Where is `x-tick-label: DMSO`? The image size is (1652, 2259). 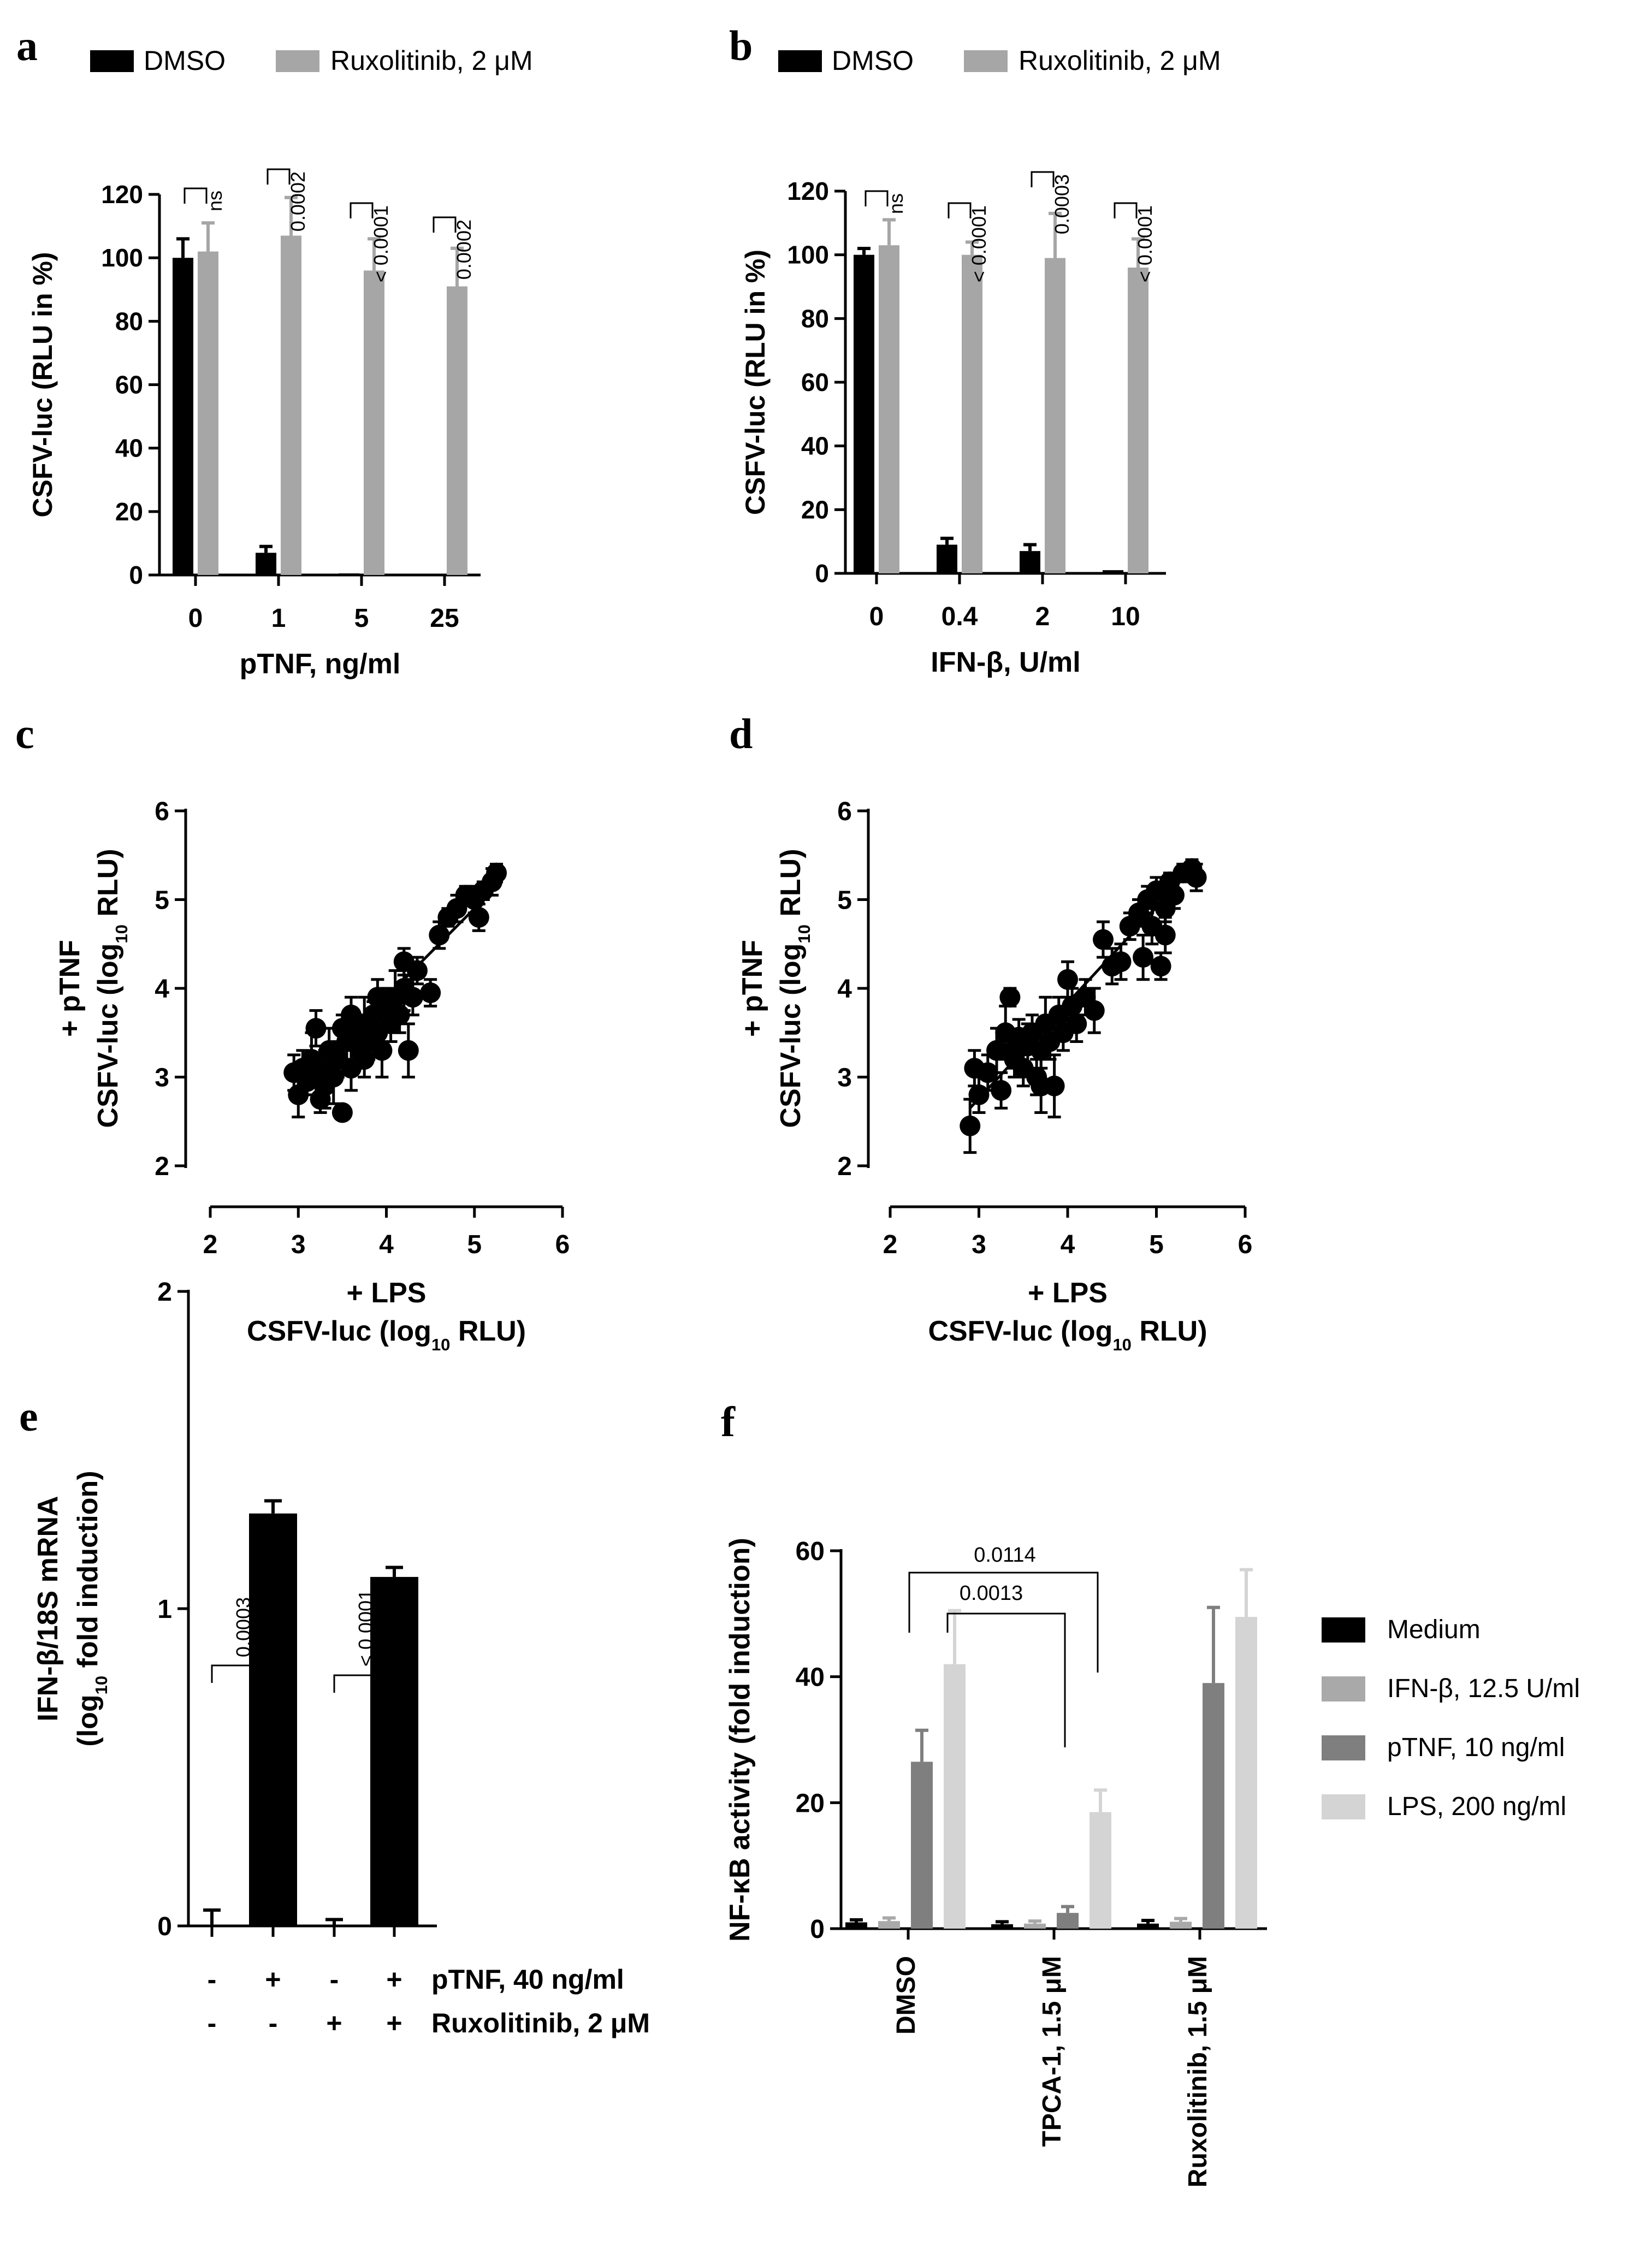 x-tick-label: DMSO is located at coordinates (906, 1995).